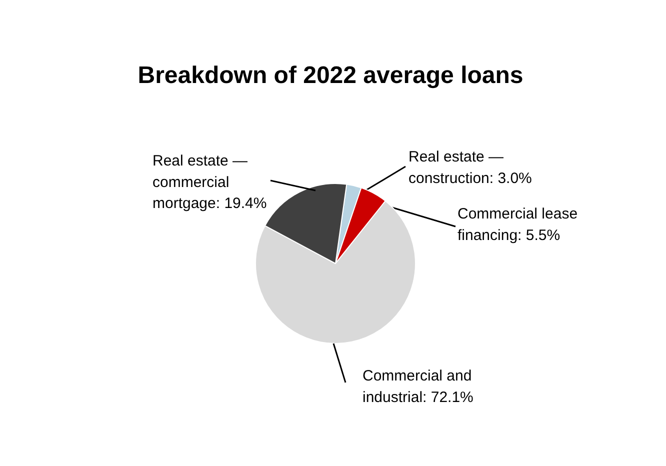  What do you see at coordinates (518, 225) in the screenshot?
I see `slice-label: Commercial lease financing: 5.5%` at bounding box center [518, 225].